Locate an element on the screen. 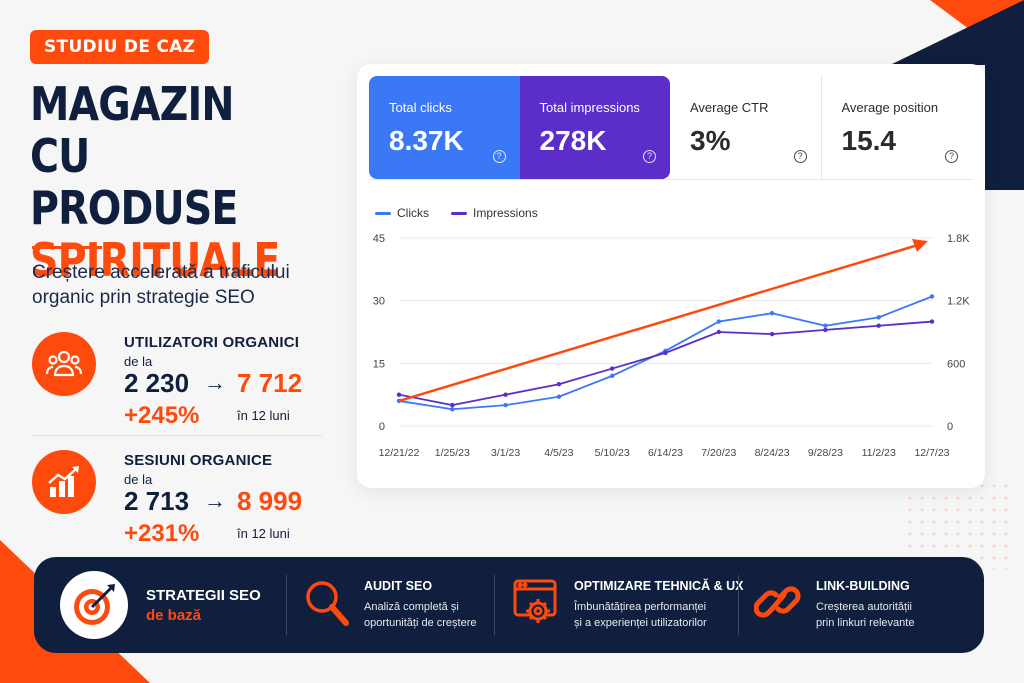 The height and width of the screenshot is (683, 1024). metrics-divider is located at coordinates (177, 435).